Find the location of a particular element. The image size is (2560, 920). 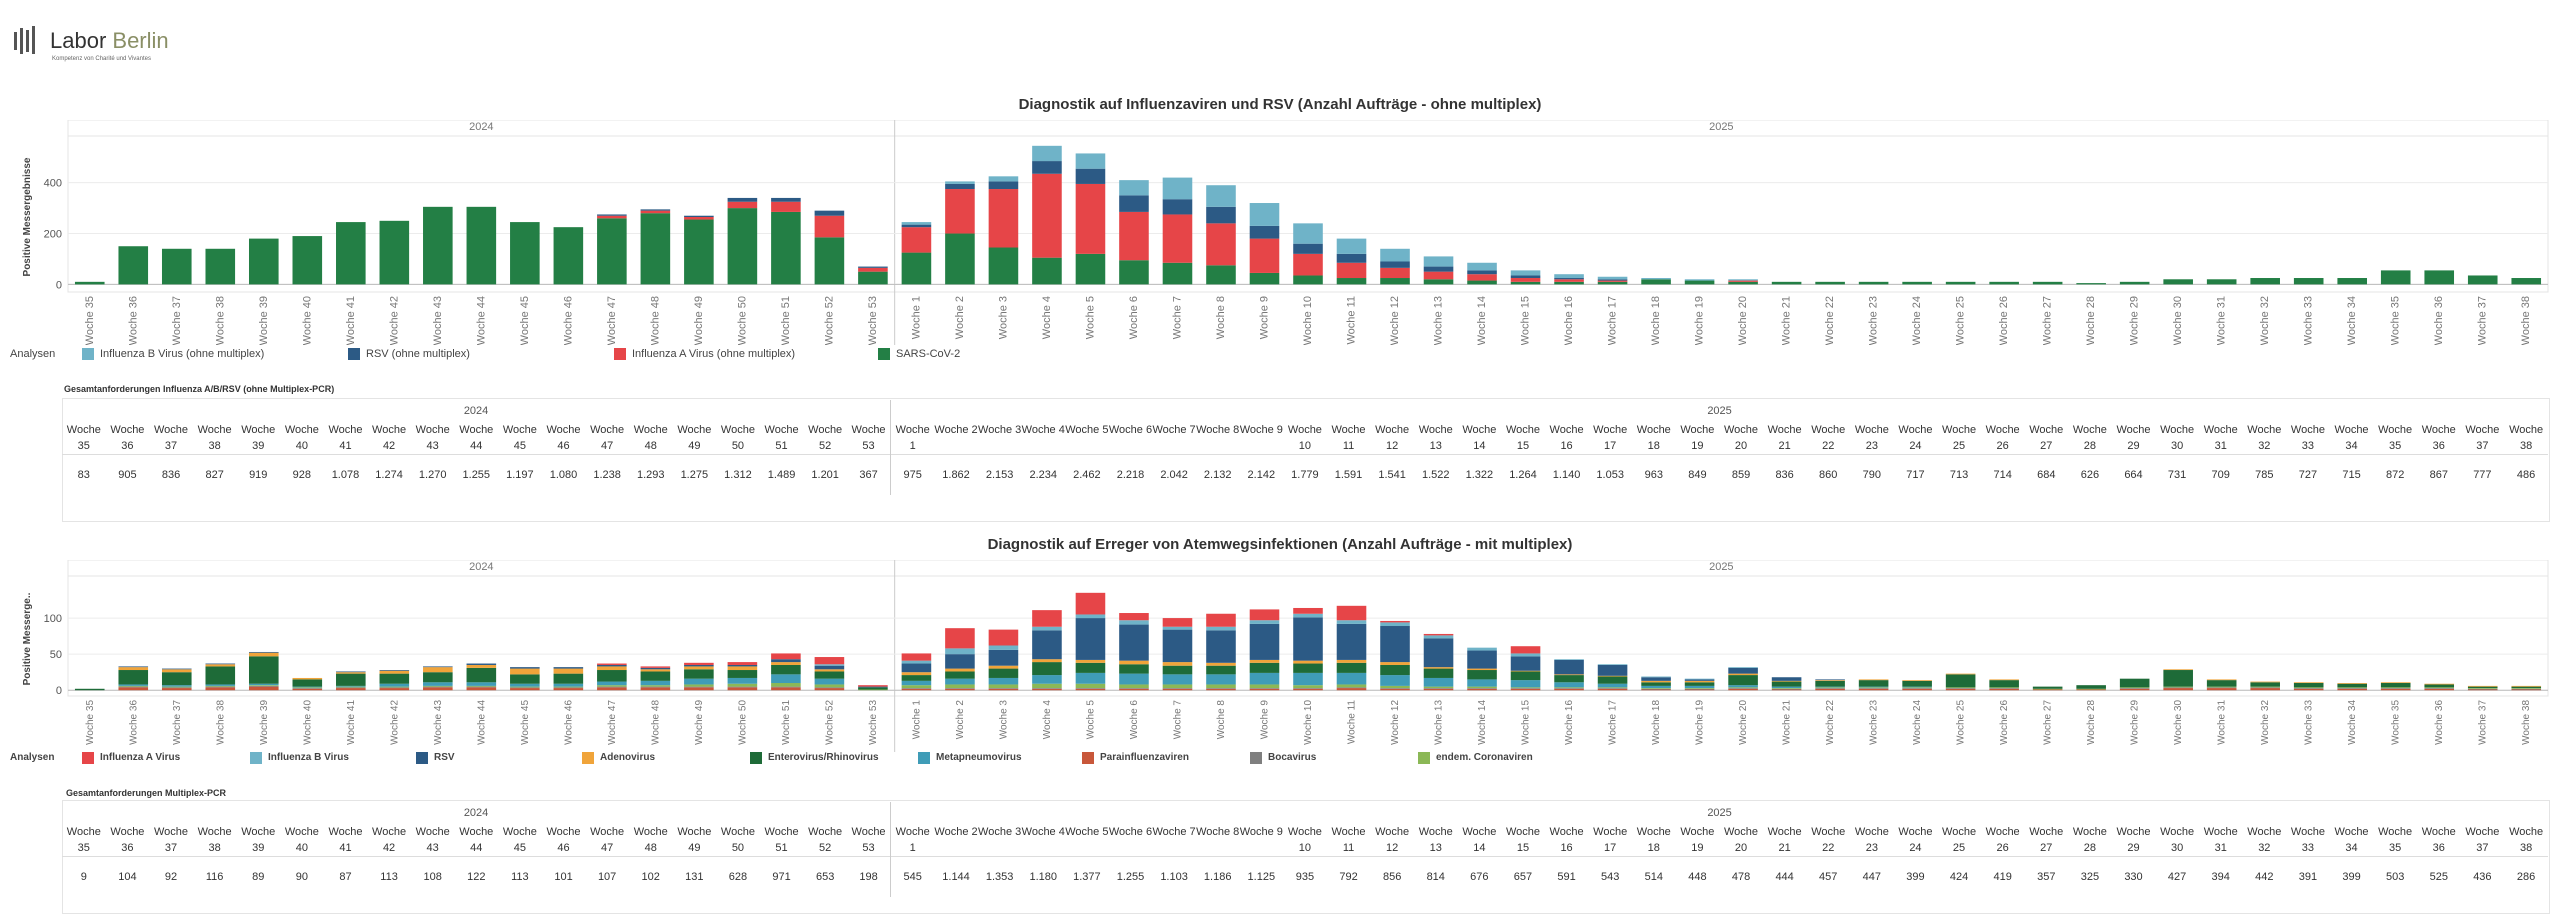

chart2-totals-week-header: Woche 37 is located at coordinates (171, 840).